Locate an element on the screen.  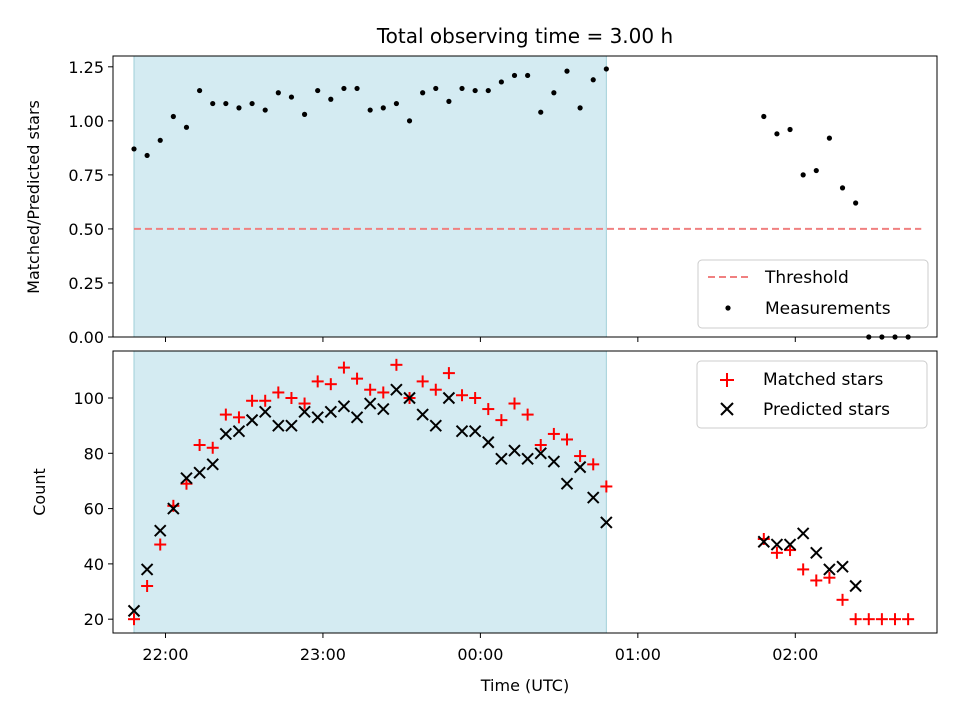
bottom-xtick-label: 23:00 is located at coordinates (323, 654).